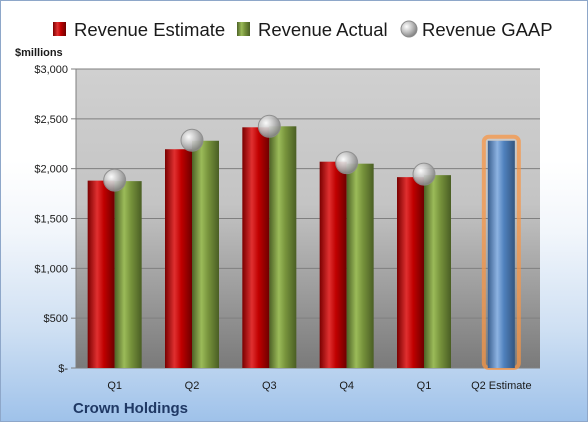  I want to click on bar-q2-estimate, so click(501, 254).